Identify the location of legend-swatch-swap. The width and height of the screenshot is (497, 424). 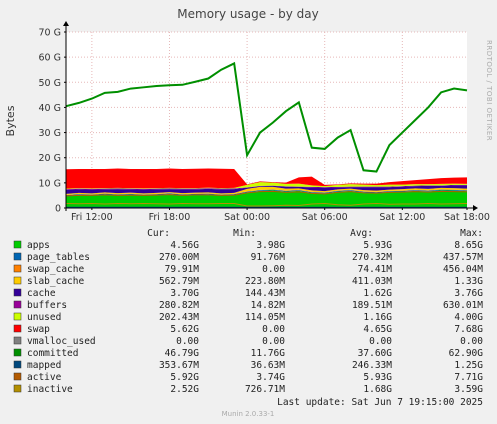
(17, 328).